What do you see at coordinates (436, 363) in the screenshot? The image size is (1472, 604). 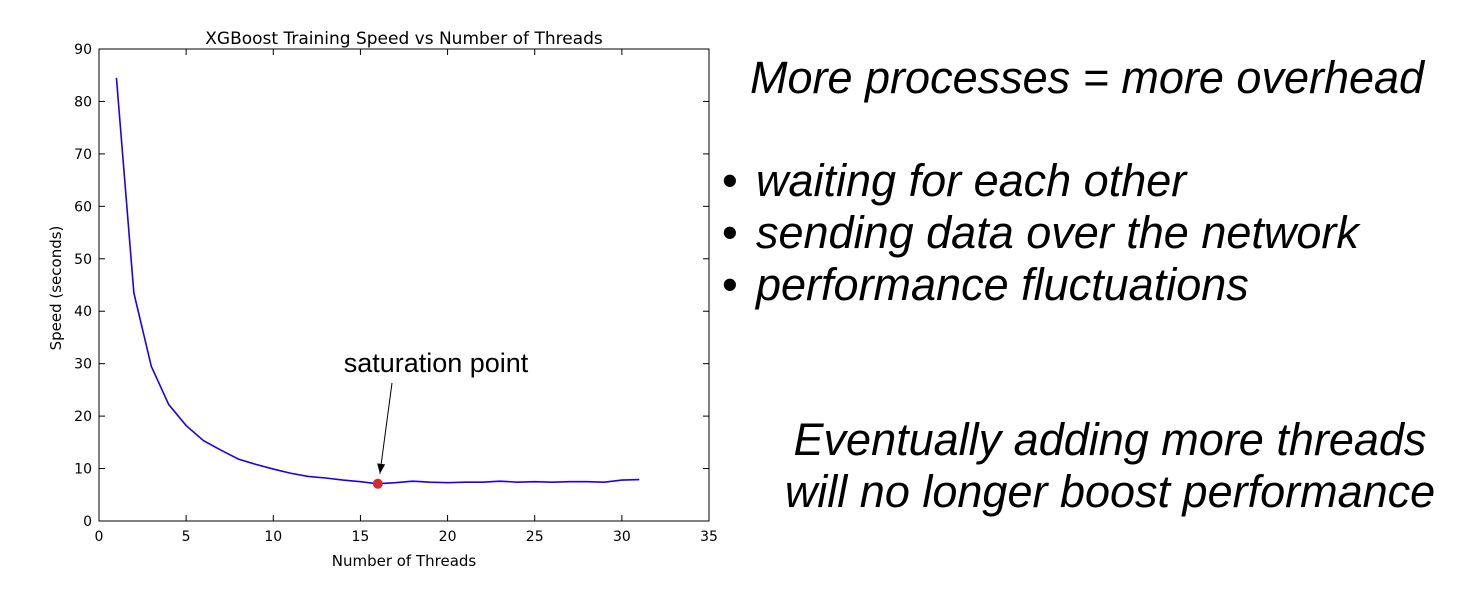 I see `annotation-label: saturation point` at bounding box center [436, 363].